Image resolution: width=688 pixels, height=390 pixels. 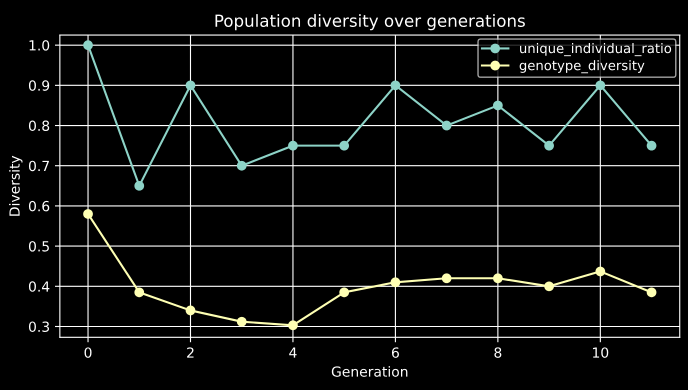 I want to click on y-axis-title: Diversity, so click(x=15, y=186).